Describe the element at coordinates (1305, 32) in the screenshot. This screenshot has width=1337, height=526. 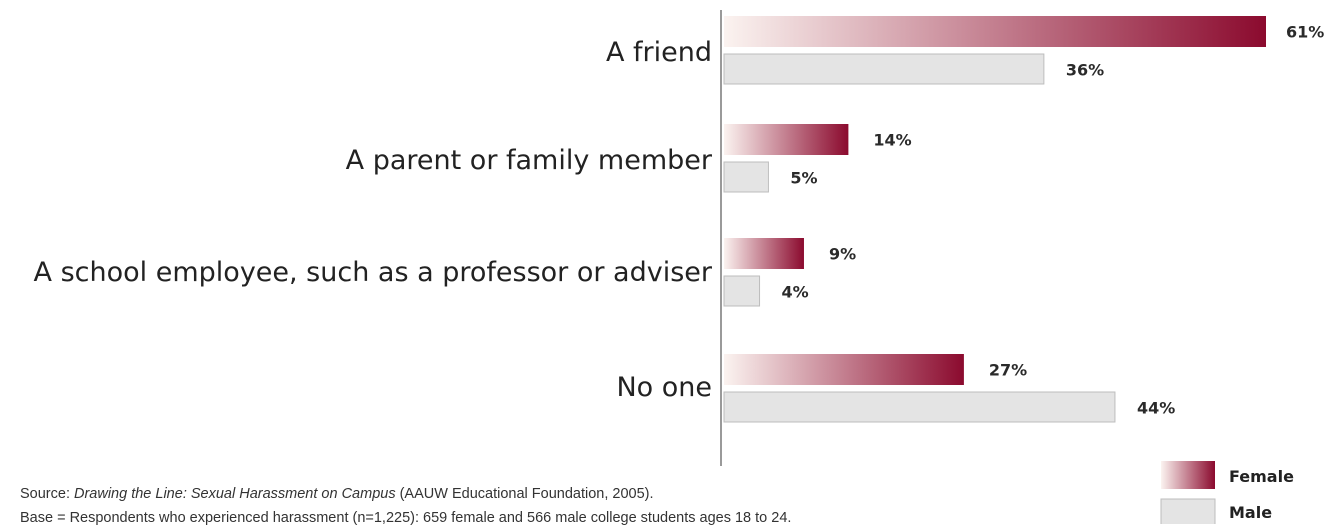
I see `value-label-female-a-friend: 61%` at that location.